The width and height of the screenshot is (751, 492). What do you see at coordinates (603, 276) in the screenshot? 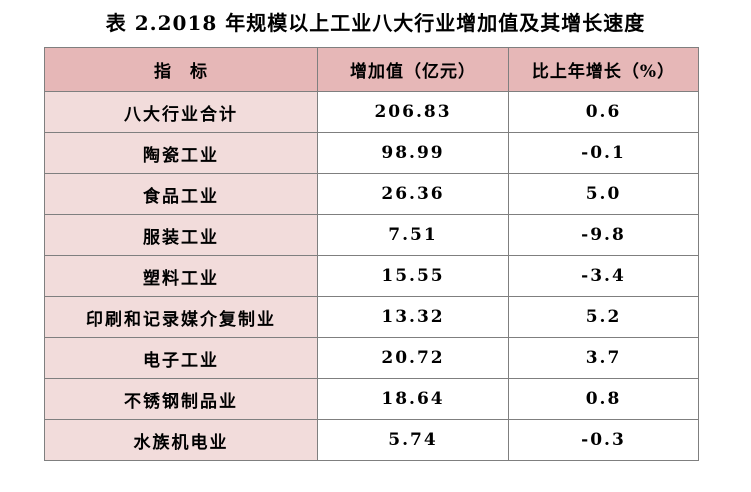
I see `growth-rate-cell: -3.4` at bounding box center [603, 276].